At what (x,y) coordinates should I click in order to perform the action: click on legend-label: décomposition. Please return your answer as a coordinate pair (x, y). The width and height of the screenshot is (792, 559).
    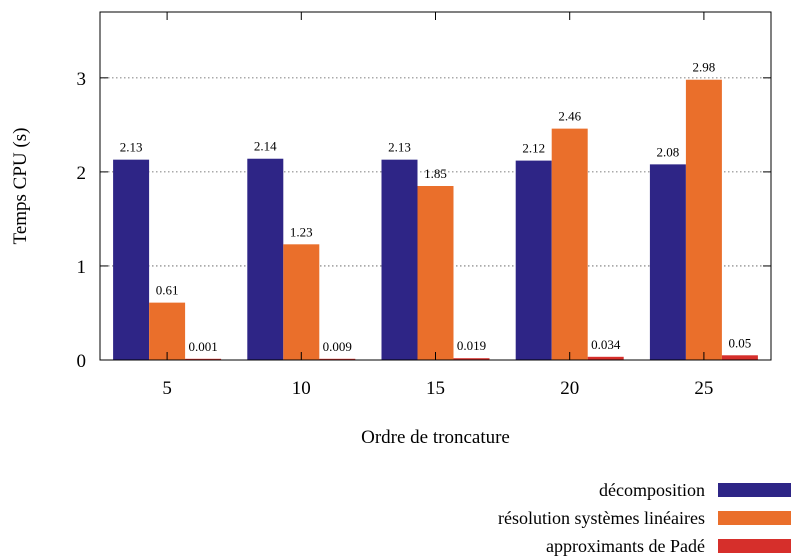
    Looking at the image, I should click on (652, 490).